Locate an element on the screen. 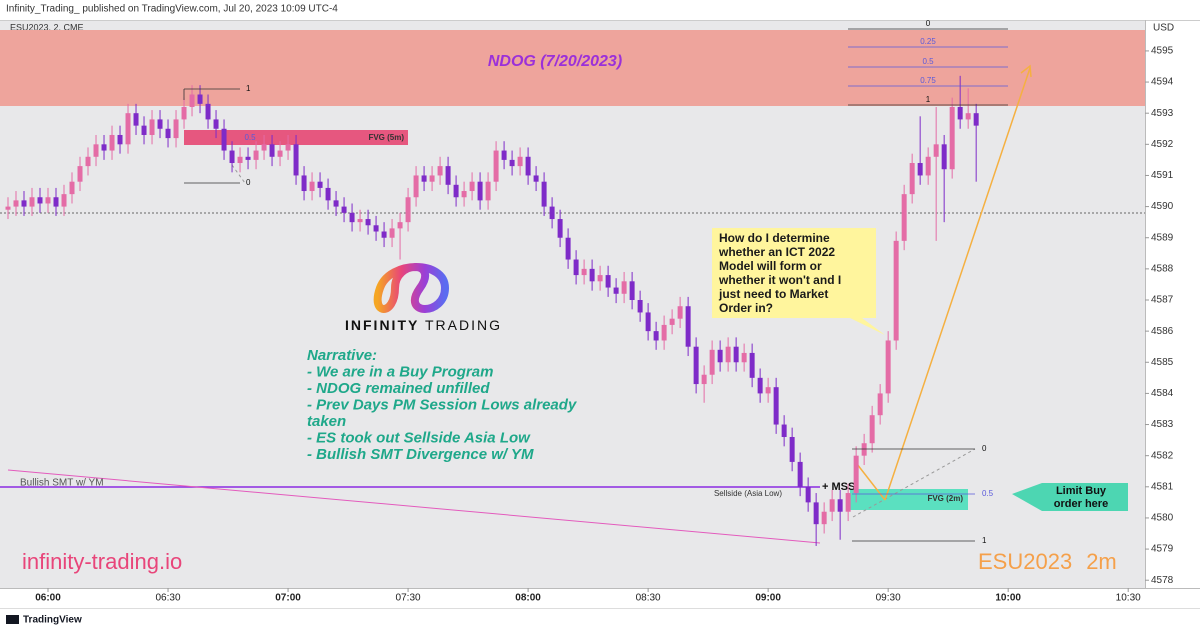 The width and height of the screenshot is (1200, 637). fvg-5m-mid: 0.5 is located at coordinates (250, 137).